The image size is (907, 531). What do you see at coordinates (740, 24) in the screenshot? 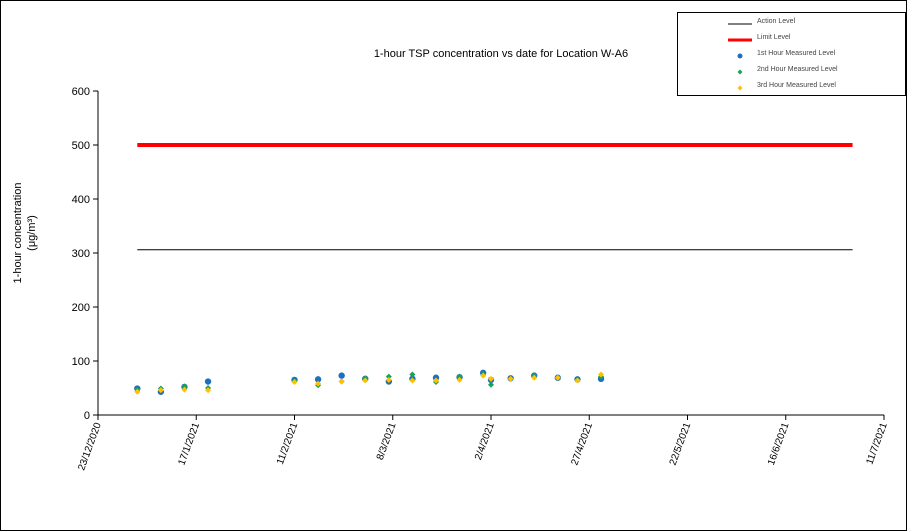
I see `legend-line-action-level` at bounding box center [740, 24].